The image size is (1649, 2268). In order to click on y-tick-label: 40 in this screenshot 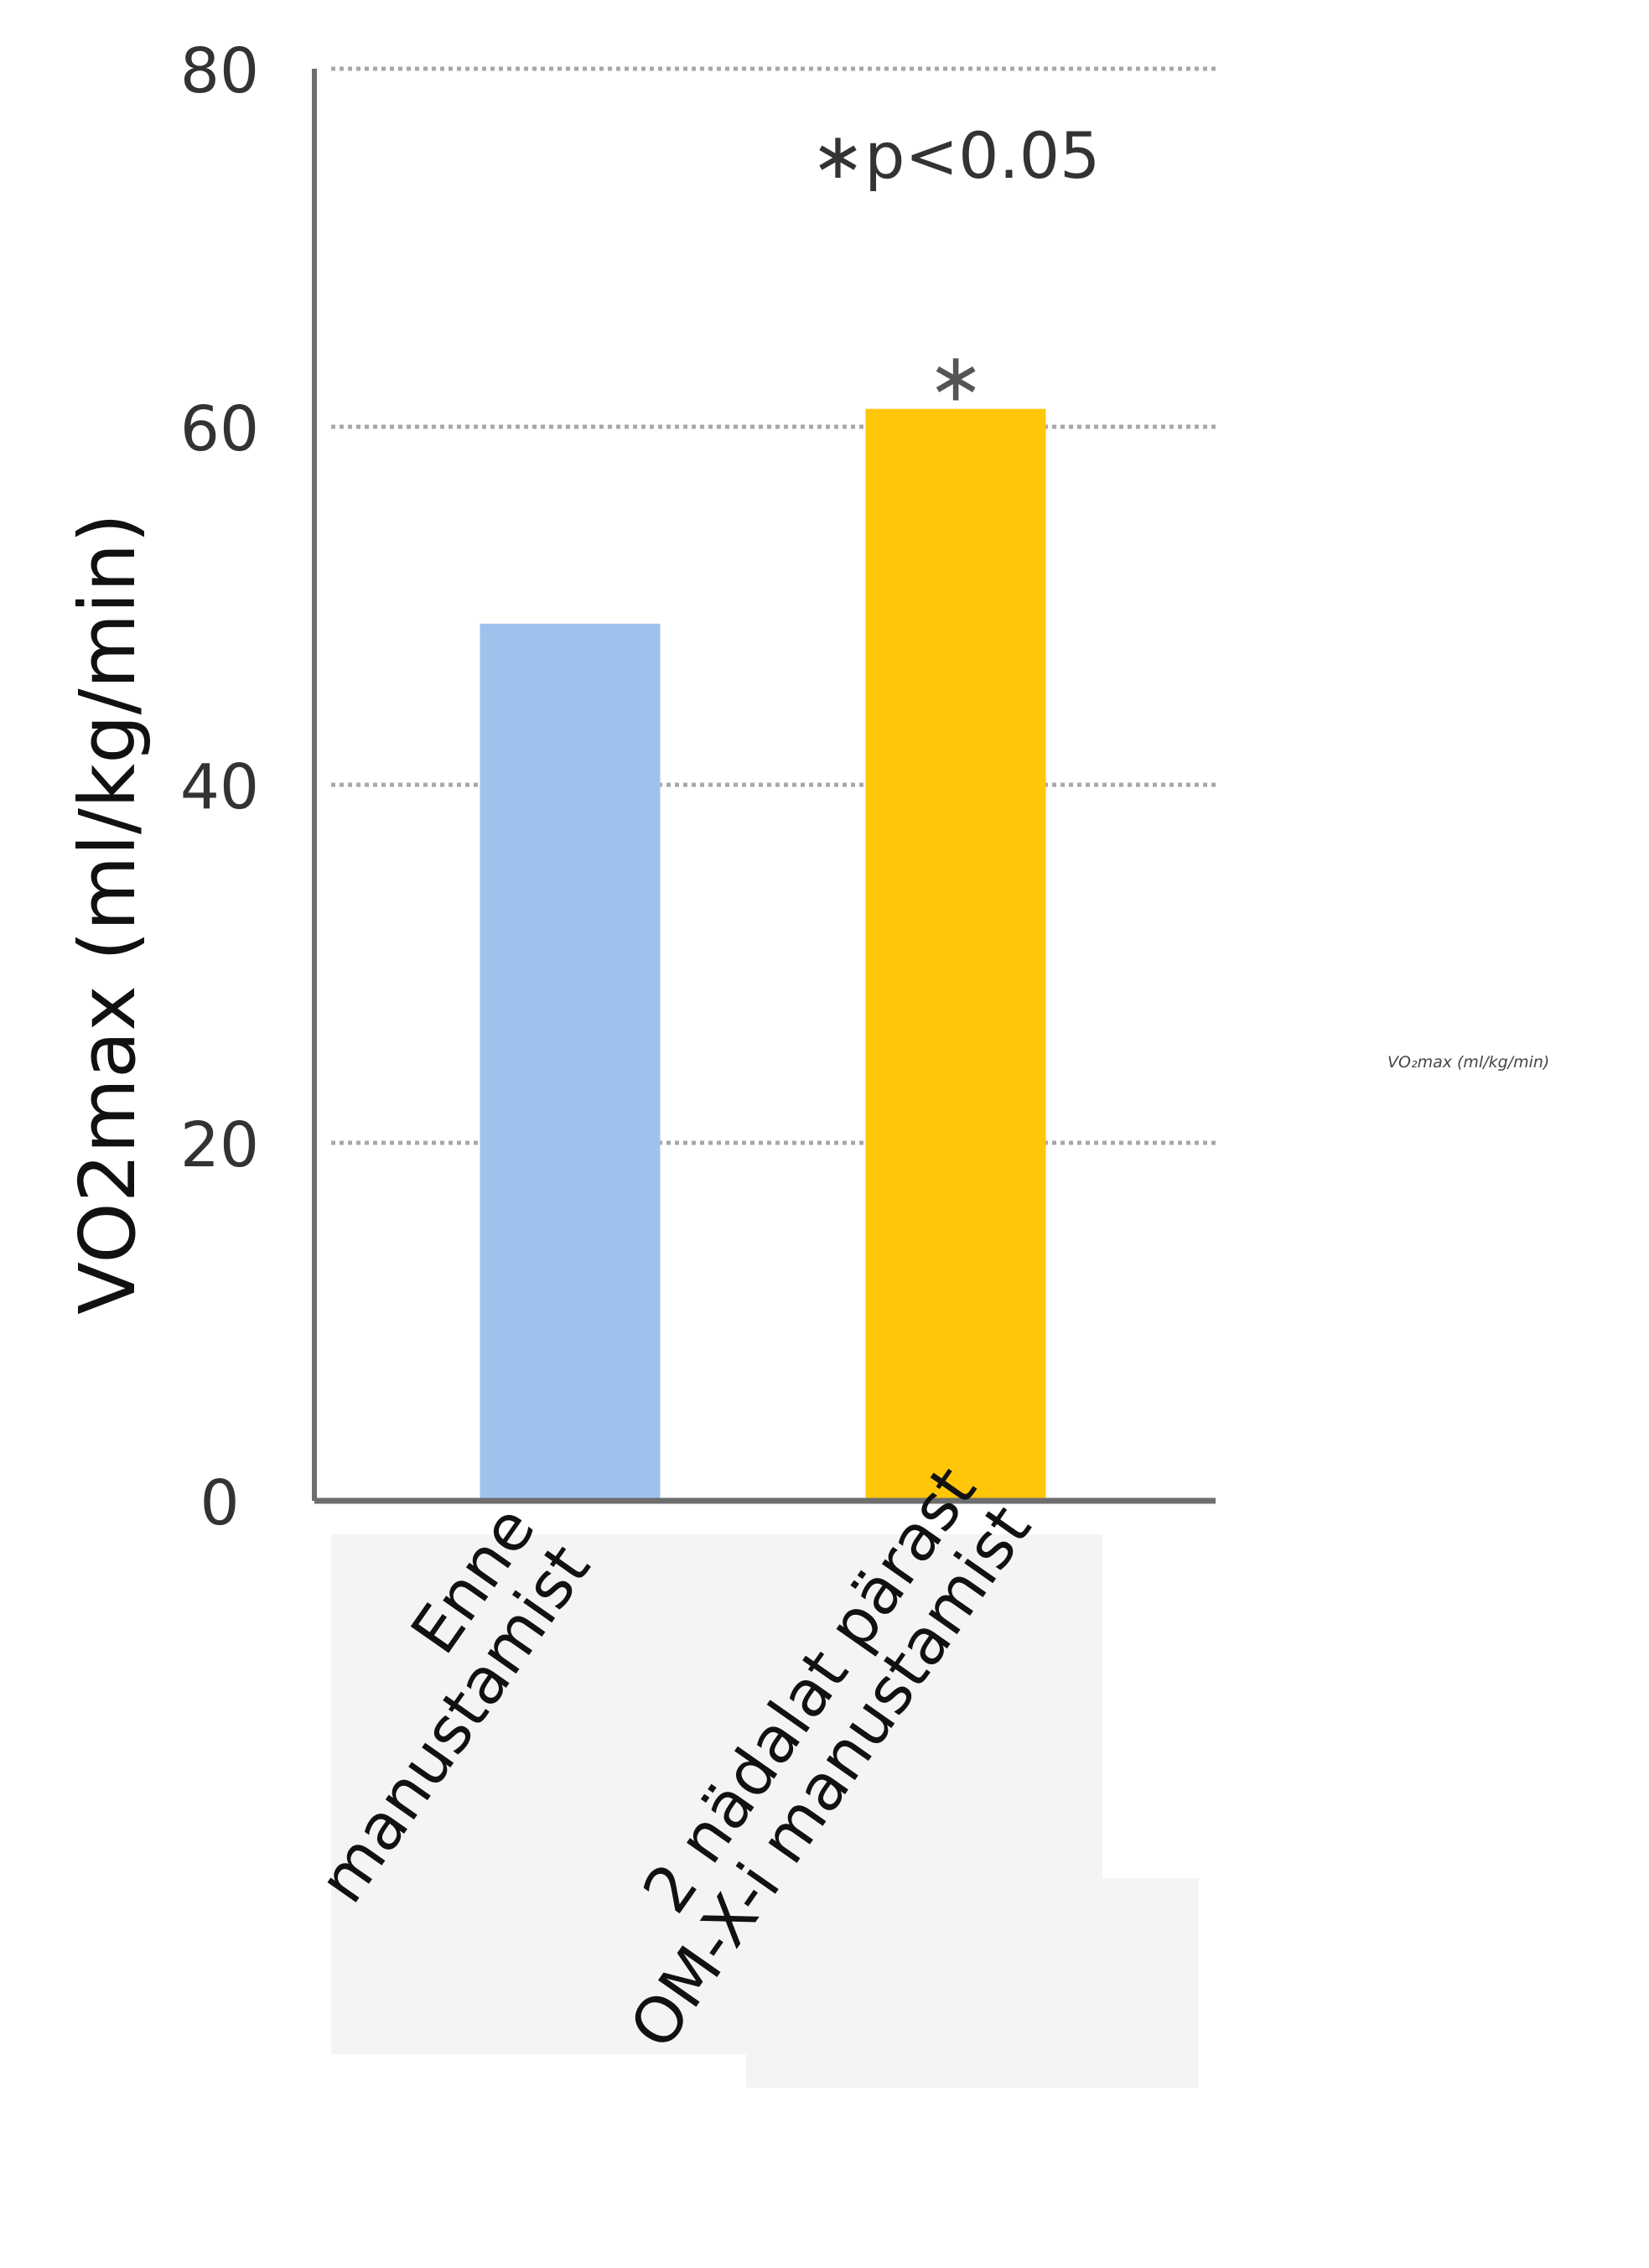, I will do `click(219, 787)`.